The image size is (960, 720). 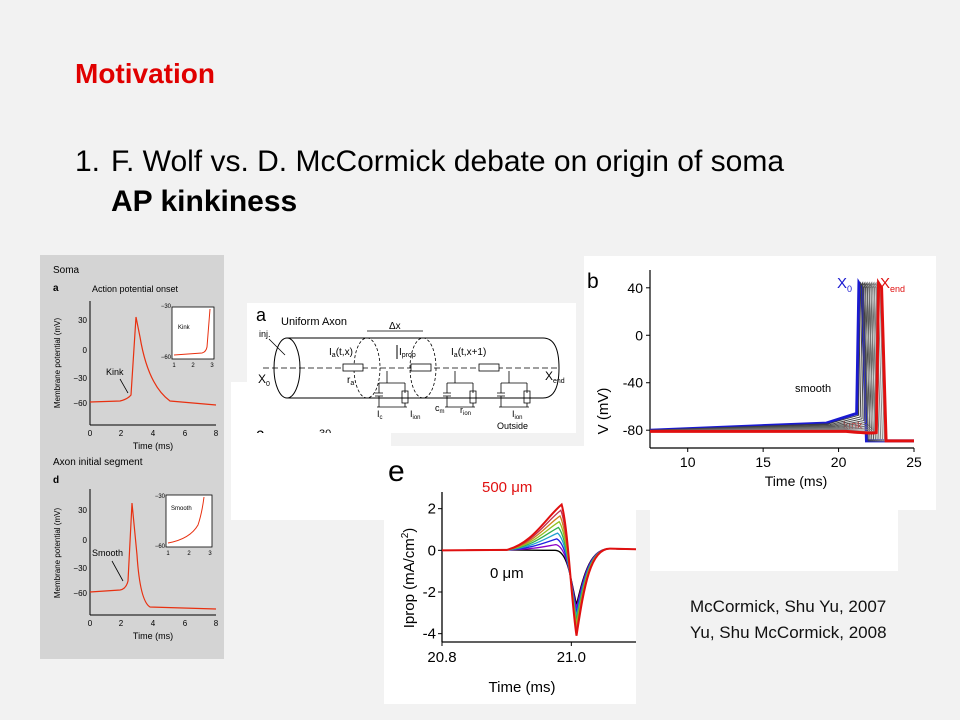 I want to click on panel-b-xtick-label: 25, so click(x=914, y=462).